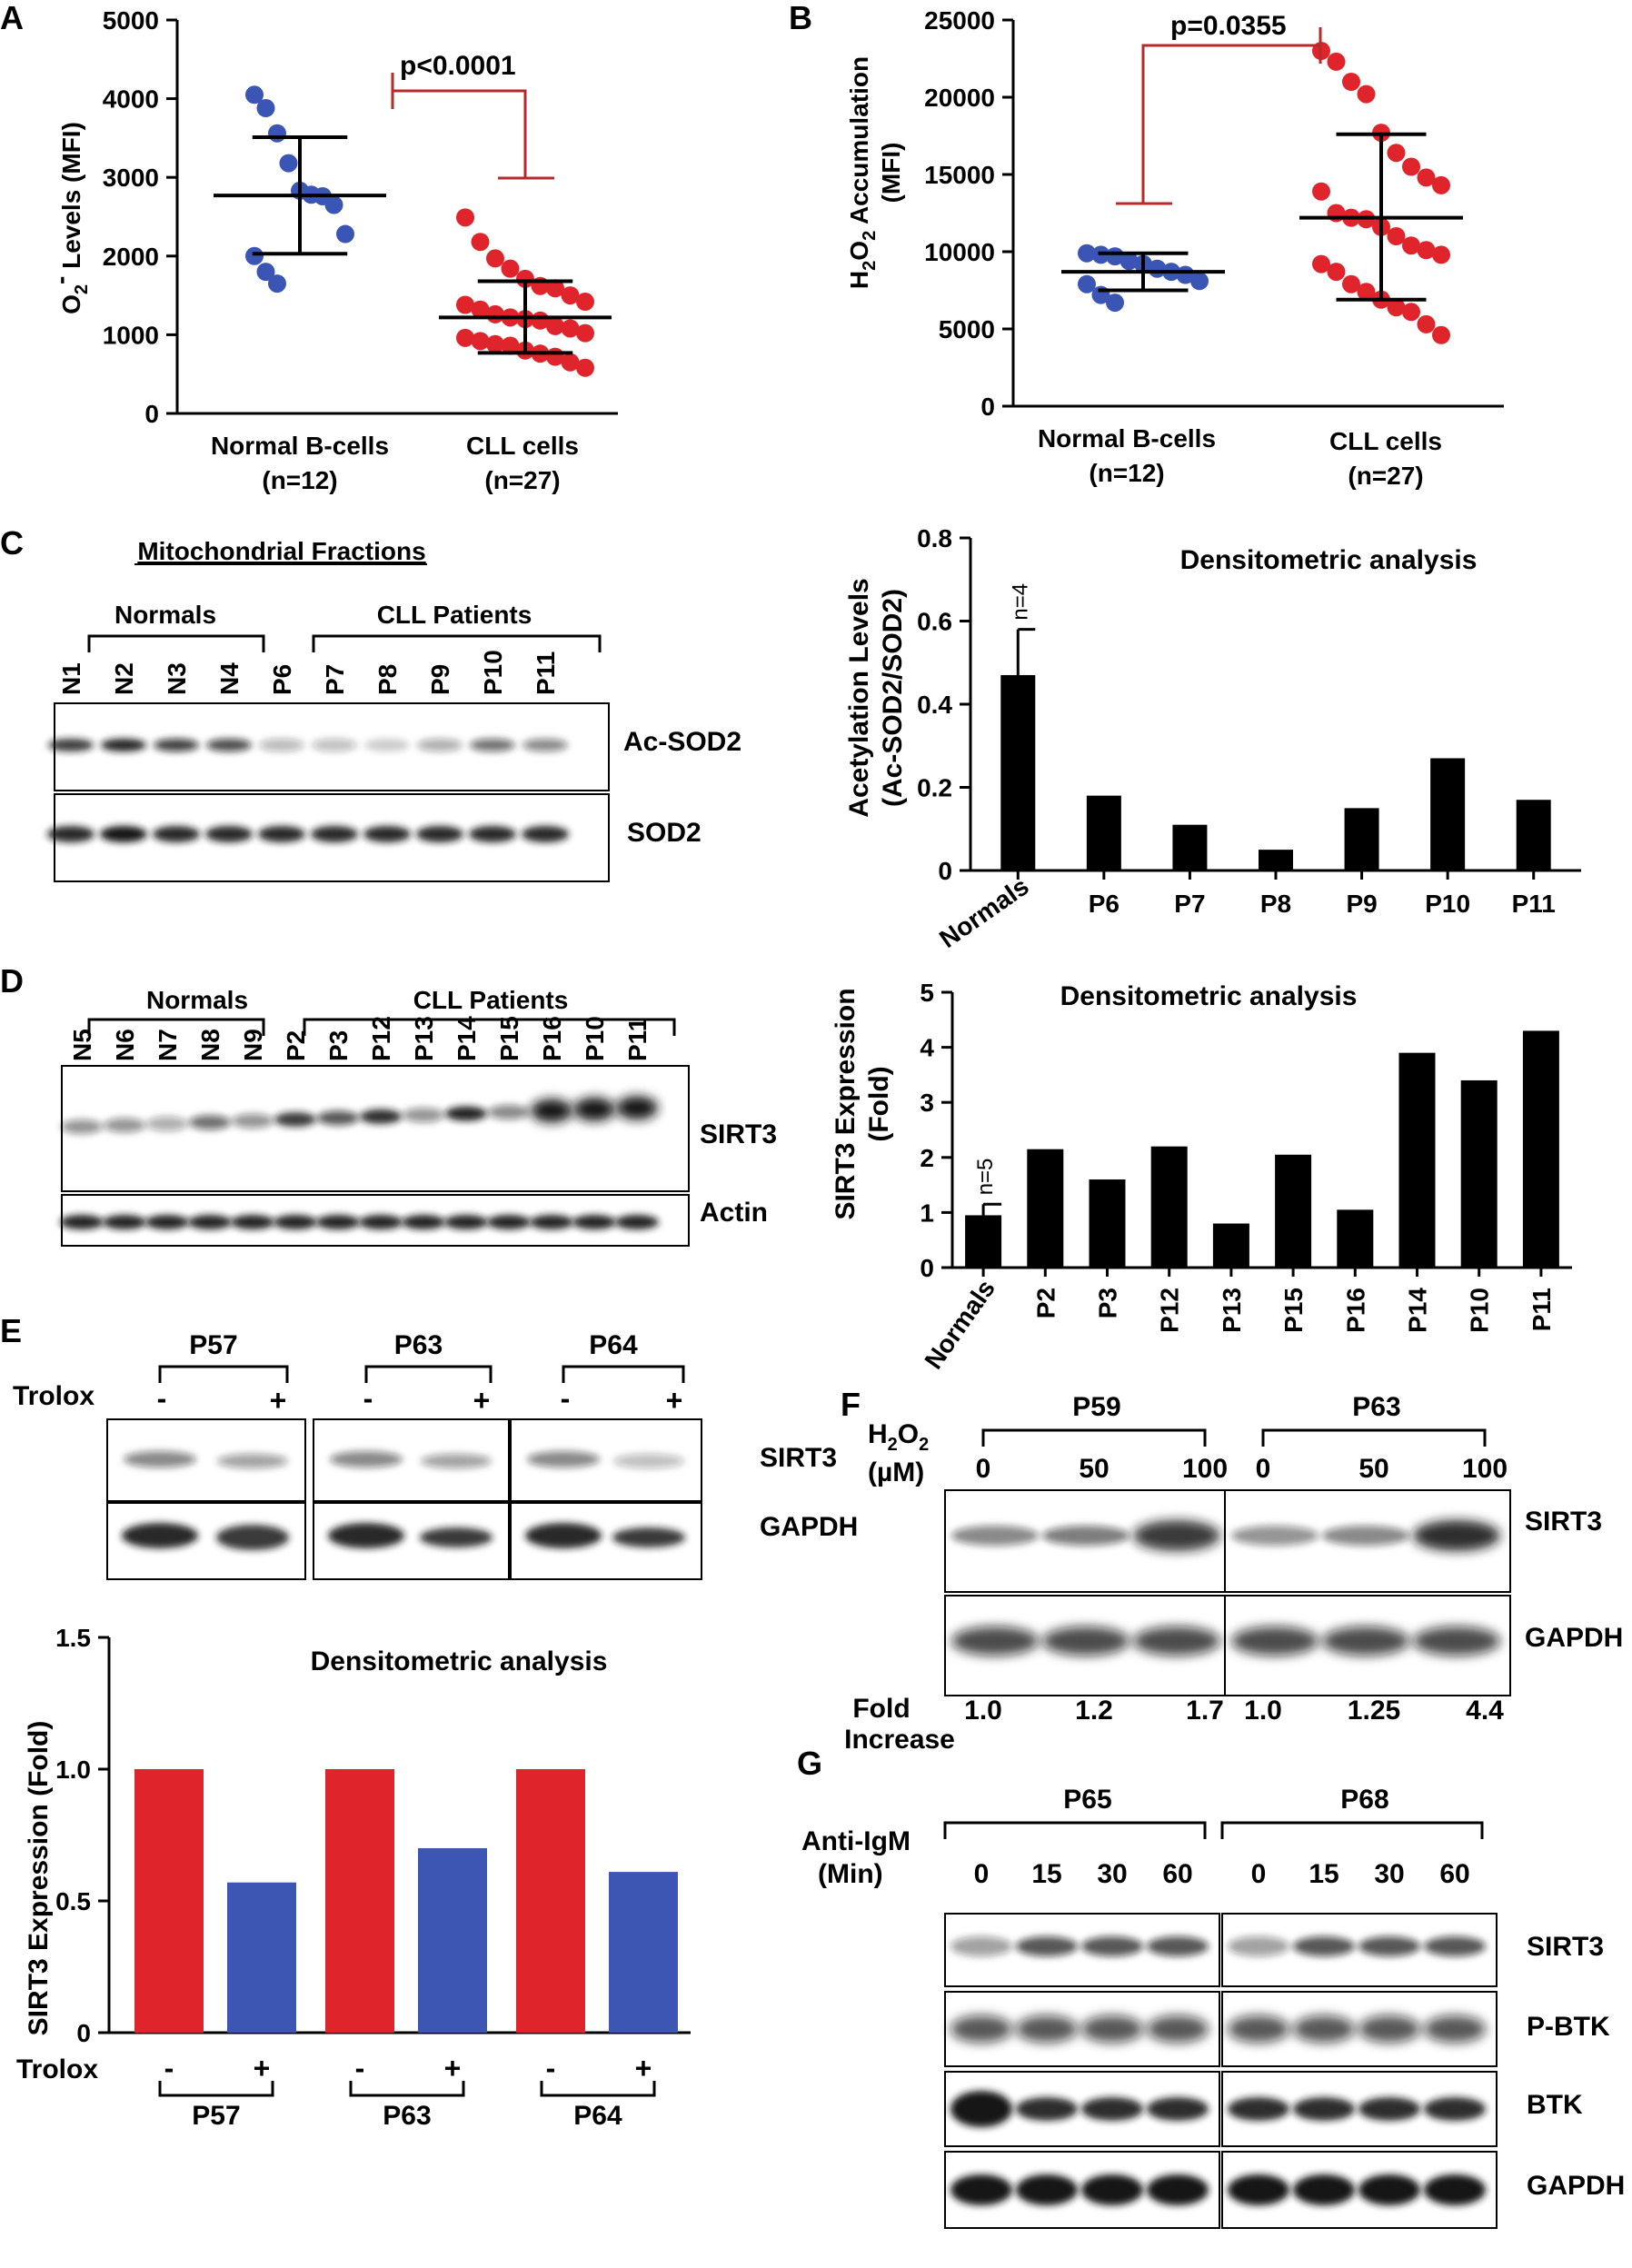 Image resolution: width=1632 pixels, height=2268 pixels. Describe the element at coordinates (552, 1038) in the screenshot. I see `lane-label: P16` at that location.